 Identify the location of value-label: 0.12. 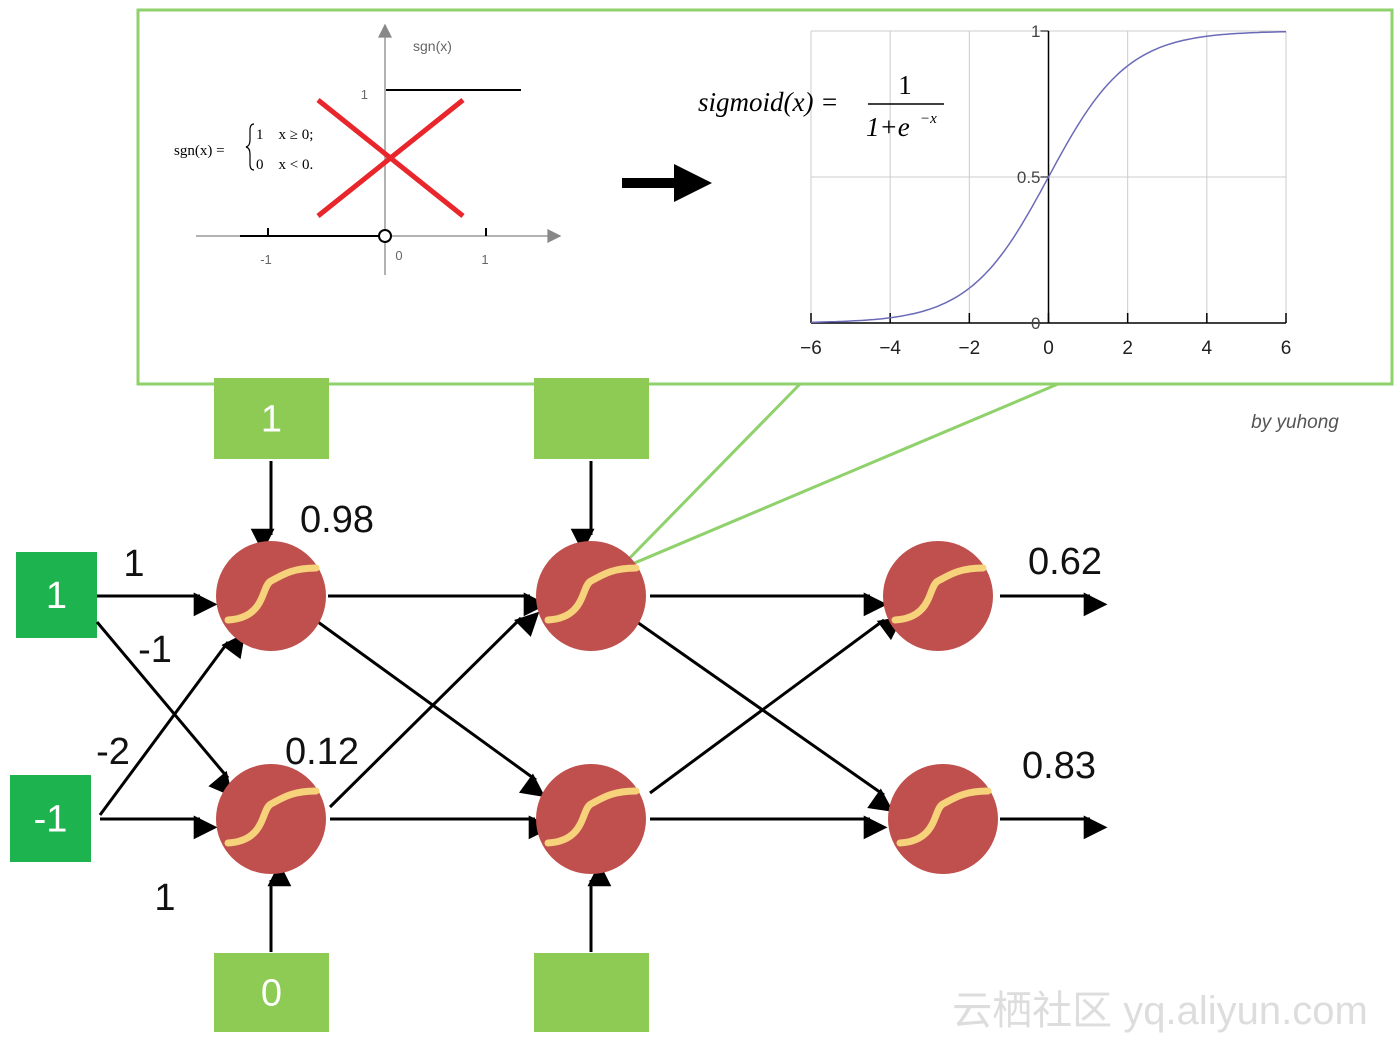
(322, 752).